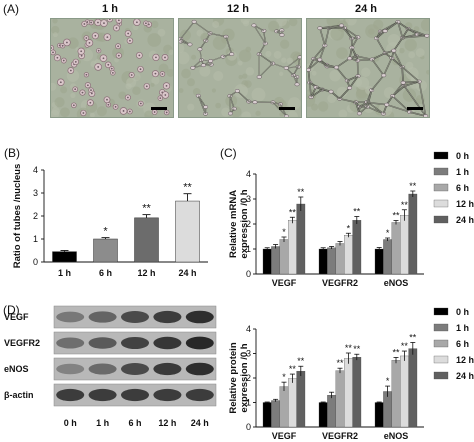 Image resolution: width=474 pixels, height=442 pixels. I want to click on micrograph-1h-image, so click(112, 68).